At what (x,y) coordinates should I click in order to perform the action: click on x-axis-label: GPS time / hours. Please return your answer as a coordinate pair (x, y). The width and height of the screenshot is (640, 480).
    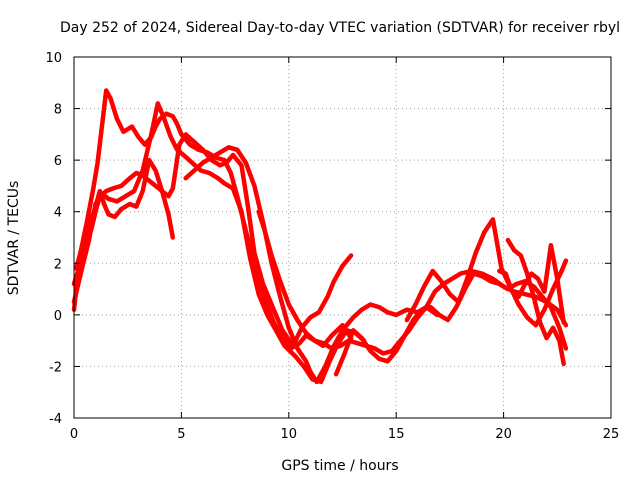
    Looking at the image, I should click on (339, 466).